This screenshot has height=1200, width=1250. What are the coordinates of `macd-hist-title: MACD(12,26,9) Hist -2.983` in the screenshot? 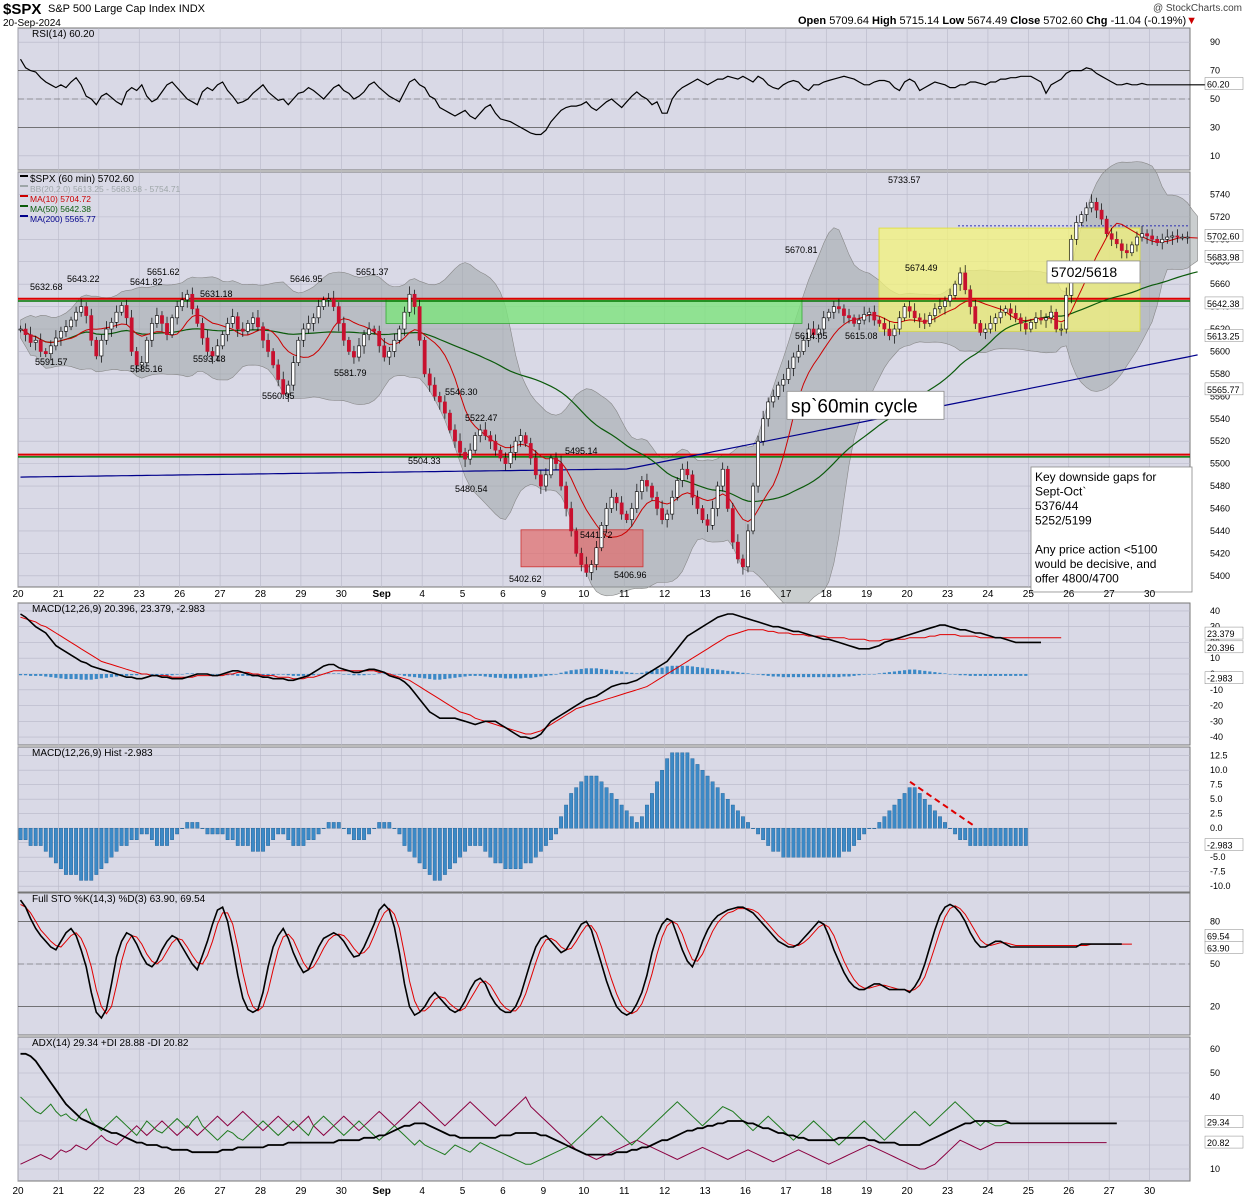 It's located at (92, 753).